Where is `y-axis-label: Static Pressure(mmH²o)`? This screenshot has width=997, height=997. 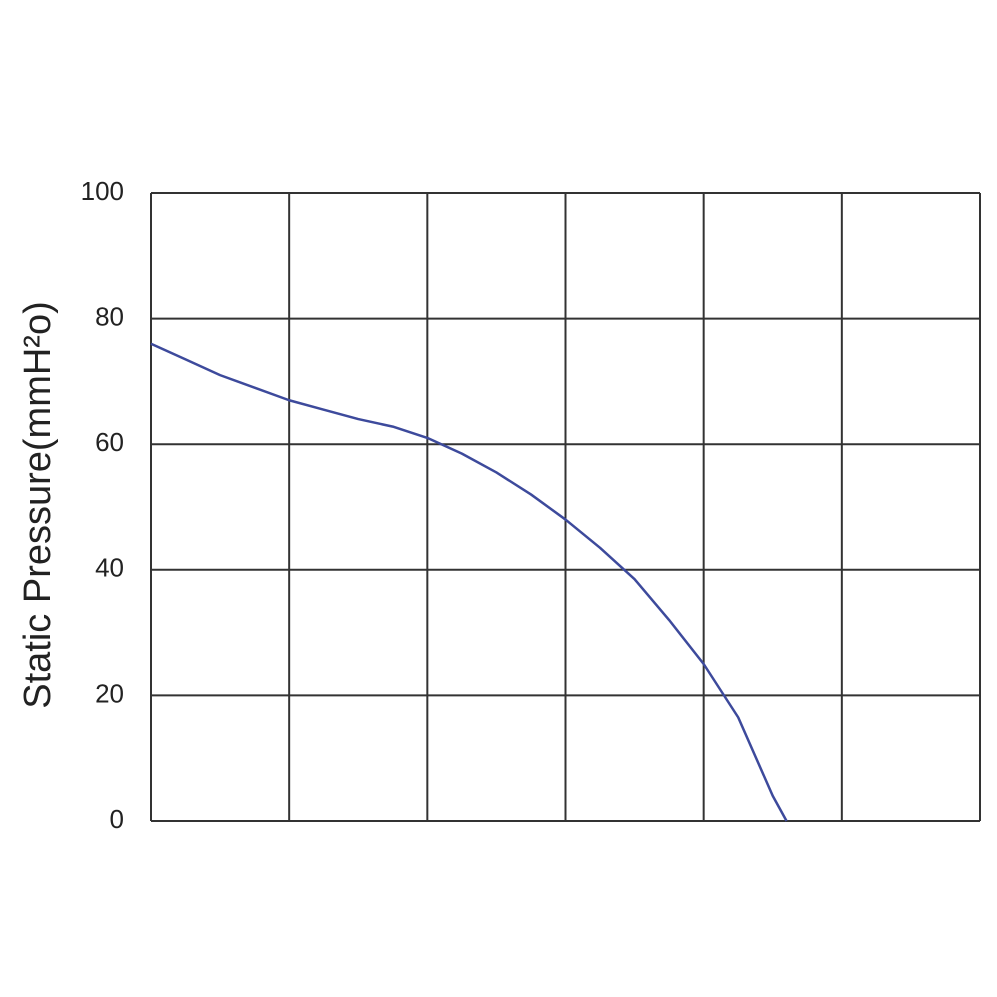
y-axis-label: Static Pressure(mmH²o) is located at coordinates (38, 505).